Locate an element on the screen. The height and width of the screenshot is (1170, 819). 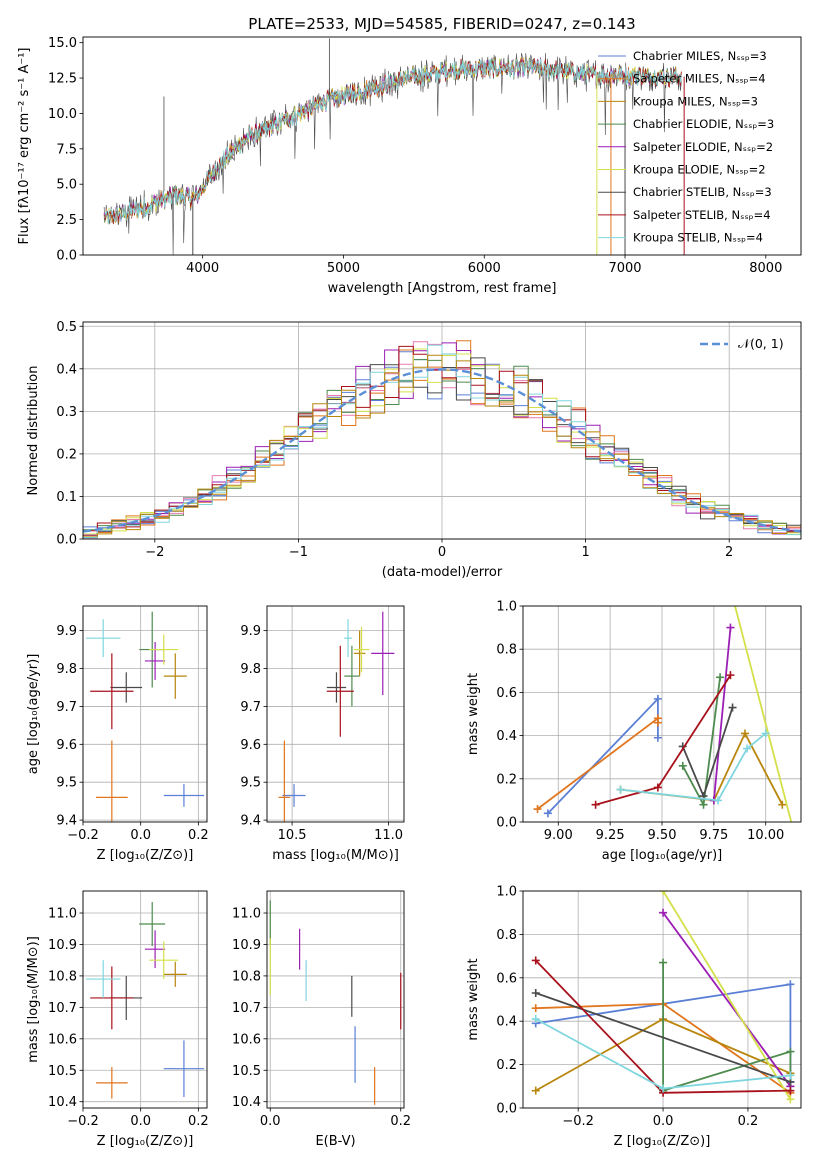
y-axis-label: Flux [fλ10⁻¹⁷ erg cm⁻² s⁻¹ A⁻¹] is located at coordinates (24, 146).